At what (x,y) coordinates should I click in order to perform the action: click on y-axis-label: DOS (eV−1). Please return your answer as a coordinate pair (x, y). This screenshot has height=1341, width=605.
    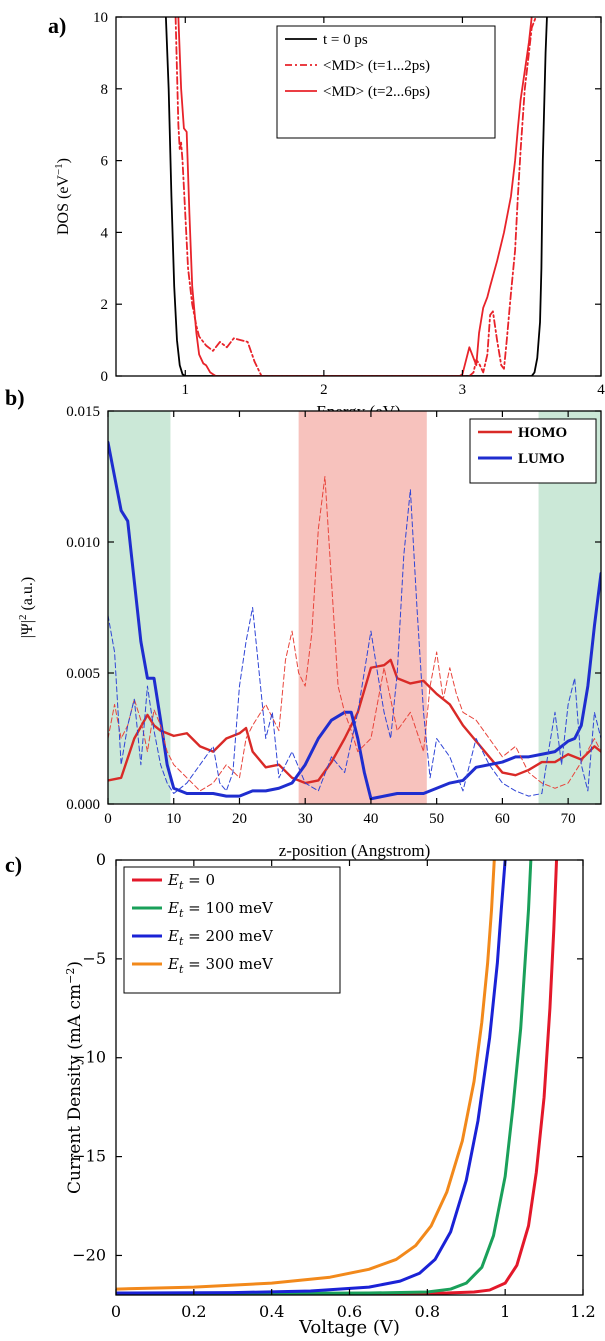
    Looking at the image, I should click on (62, 196).